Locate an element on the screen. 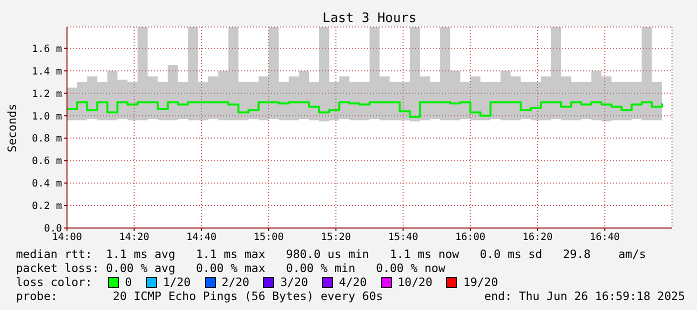  y-tick-label: 0.6 m is located at coordinates (47, 162).